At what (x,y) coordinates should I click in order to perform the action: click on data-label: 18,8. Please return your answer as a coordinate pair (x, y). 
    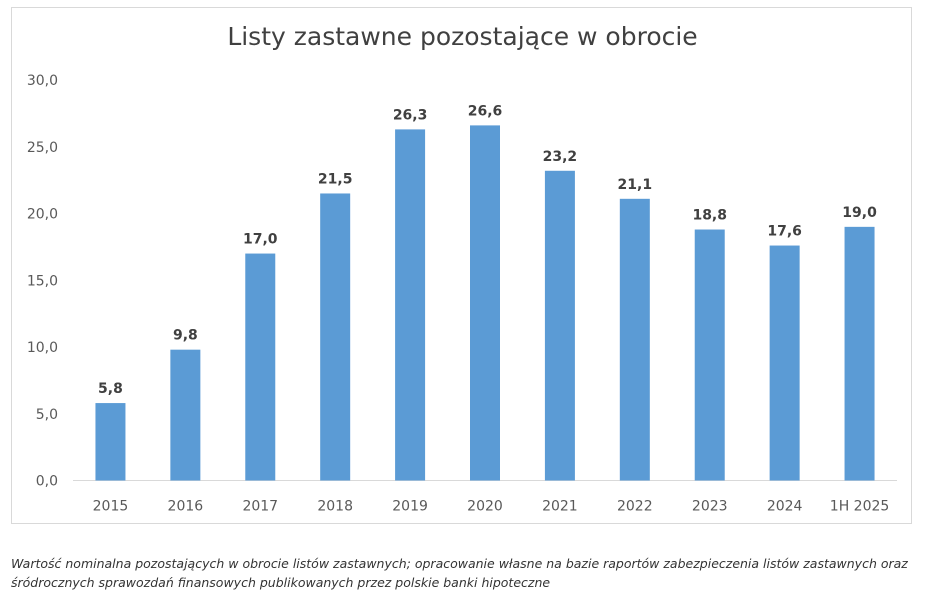
    Looking at the image, I should click on (709, 216).